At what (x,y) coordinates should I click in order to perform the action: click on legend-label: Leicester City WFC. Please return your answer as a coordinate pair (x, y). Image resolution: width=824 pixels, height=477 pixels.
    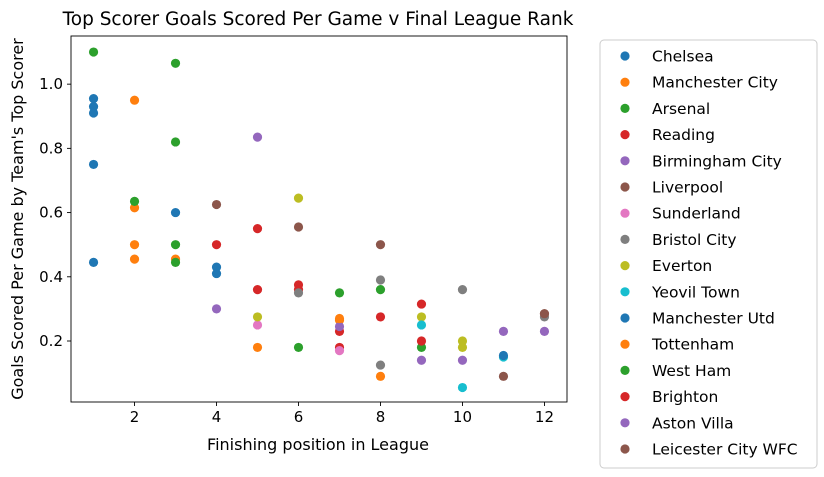
    Looking at the image, I should click on (725, 450).